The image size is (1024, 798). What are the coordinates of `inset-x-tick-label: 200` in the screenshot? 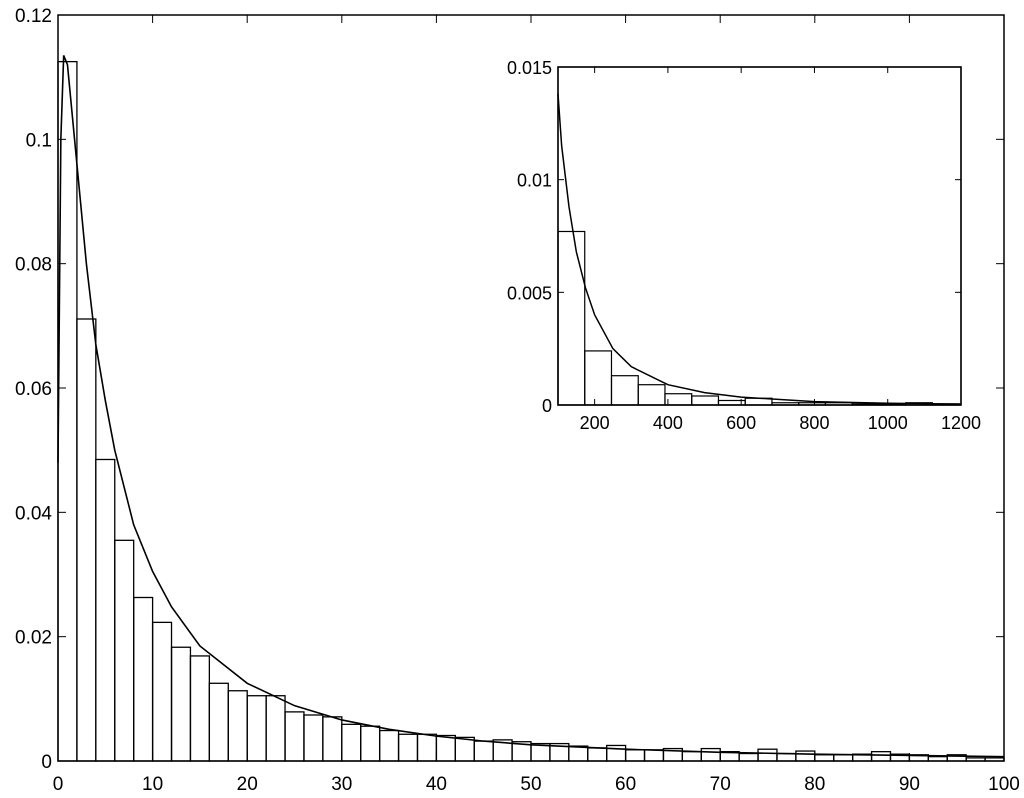 It's located at (595, 423).